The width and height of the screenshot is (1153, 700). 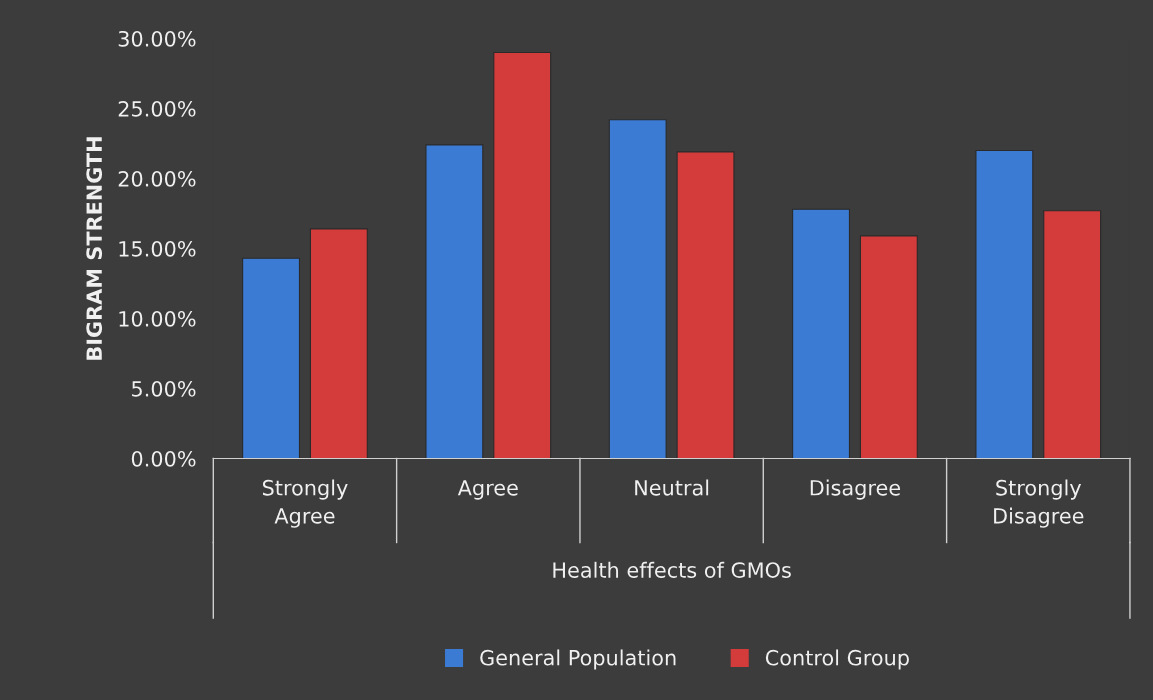 What do you see at coordinates (164, 388) in the screenshot?
I see `y-tick-label: 5.00%` at bounding box center [164, 388].